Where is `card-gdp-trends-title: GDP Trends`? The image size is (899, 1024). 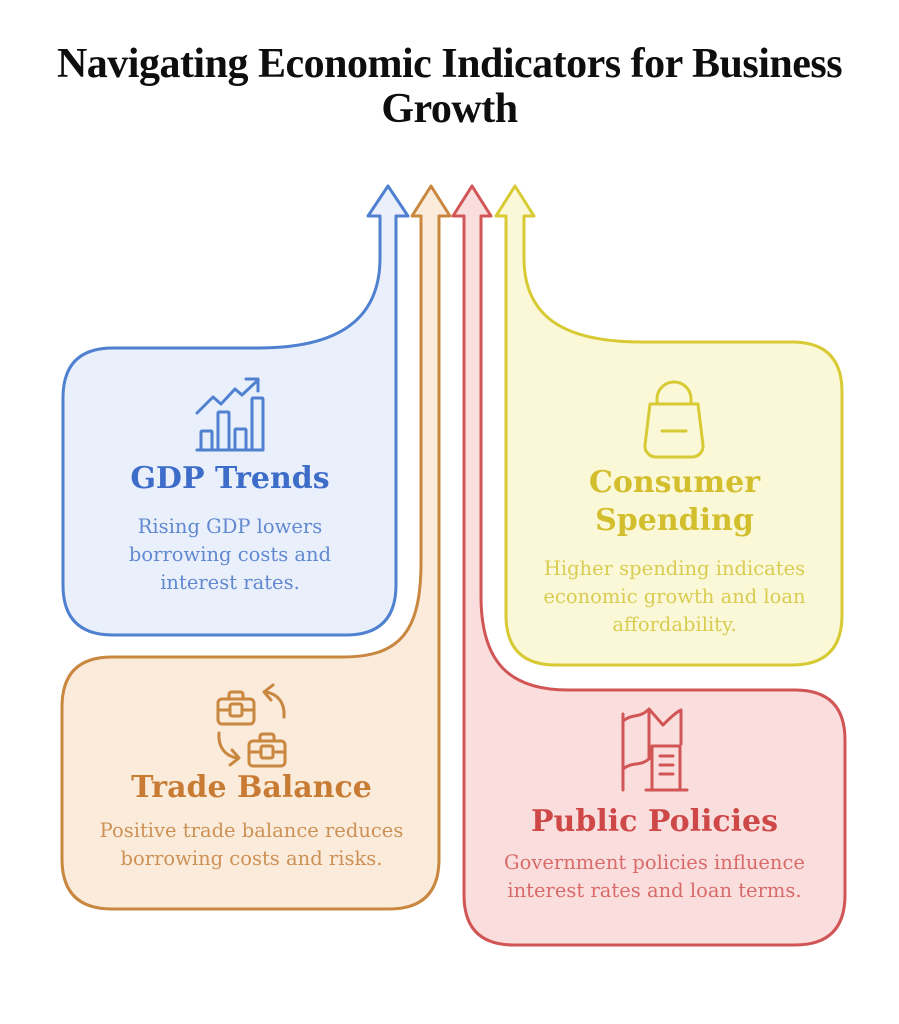 card-gdp-trends-title: GDP Trends is located at coordinates (230, 478).